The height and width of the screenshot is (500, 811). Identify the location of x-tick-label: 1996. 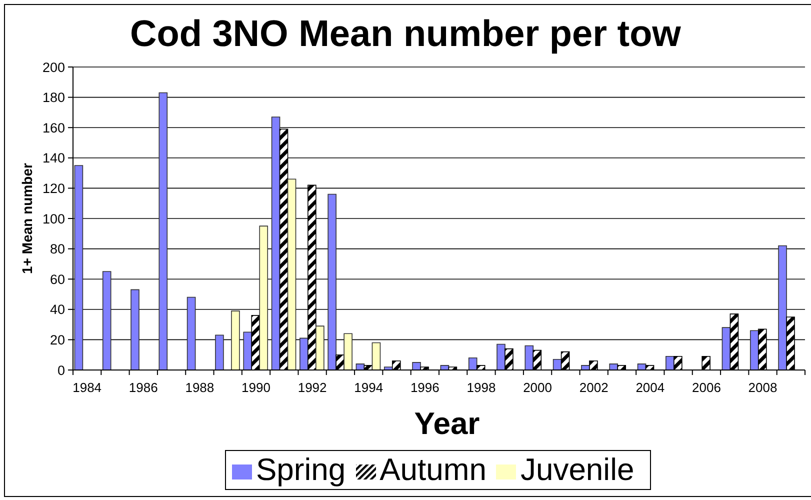
(425, 388).